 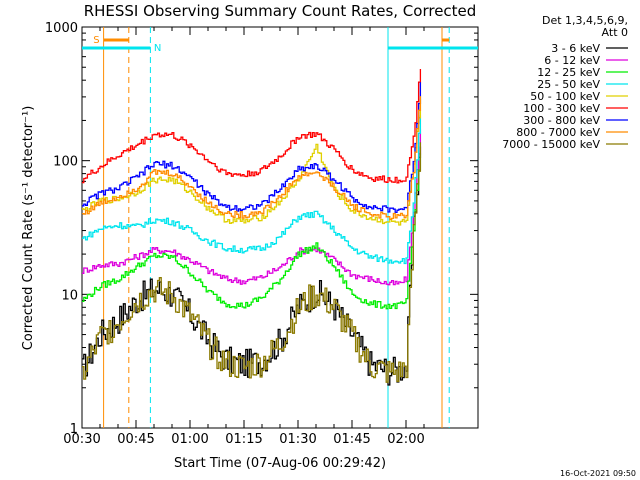 What do you see at coordinates (28, 228) in the screenshot?
I see `y-axis-label: Corrected Count Rate (s⁻¹ detector⁻¹)` at bounding box center [28, 228].